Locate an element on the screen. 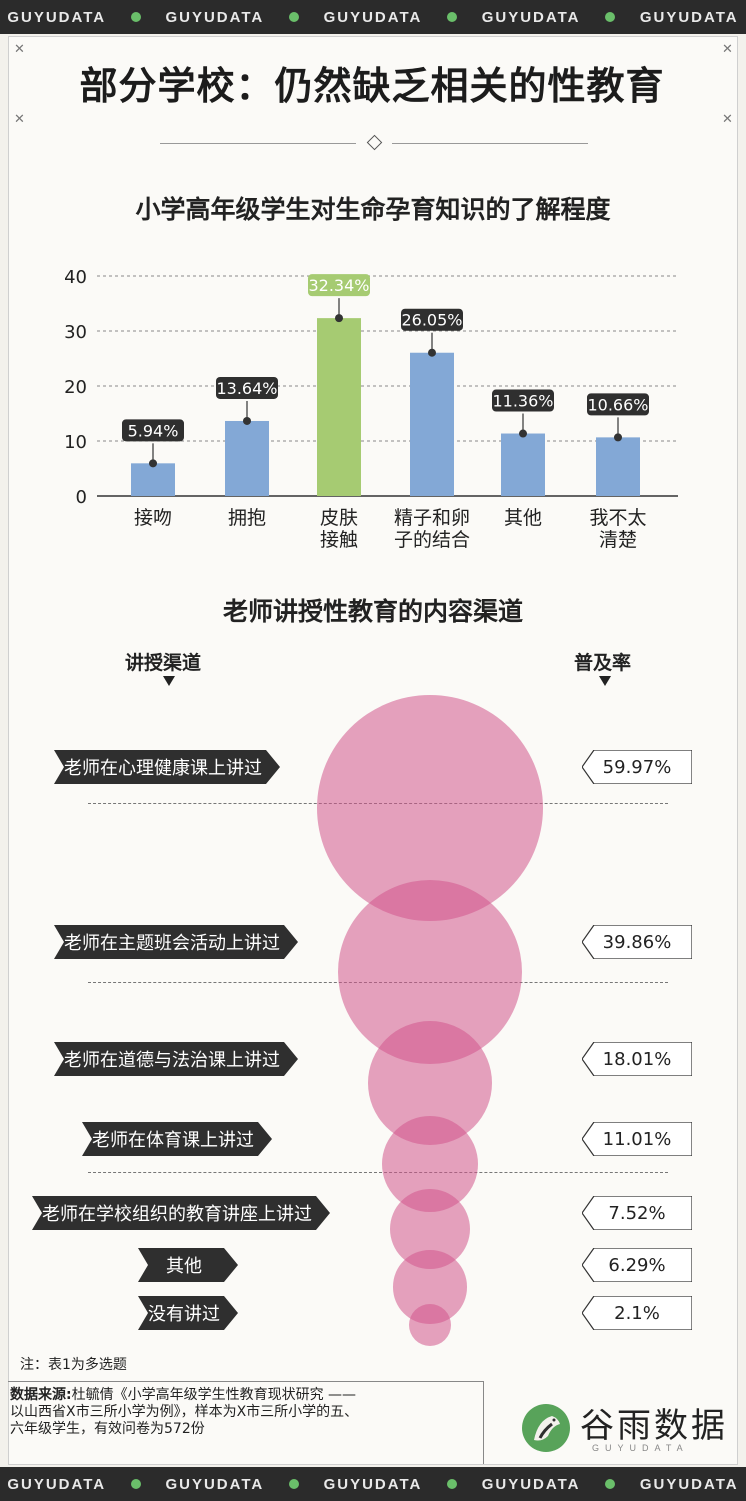 The image size is (746, 1501). channel-label: 没有讲过 is located at coordinates (188, 1313).